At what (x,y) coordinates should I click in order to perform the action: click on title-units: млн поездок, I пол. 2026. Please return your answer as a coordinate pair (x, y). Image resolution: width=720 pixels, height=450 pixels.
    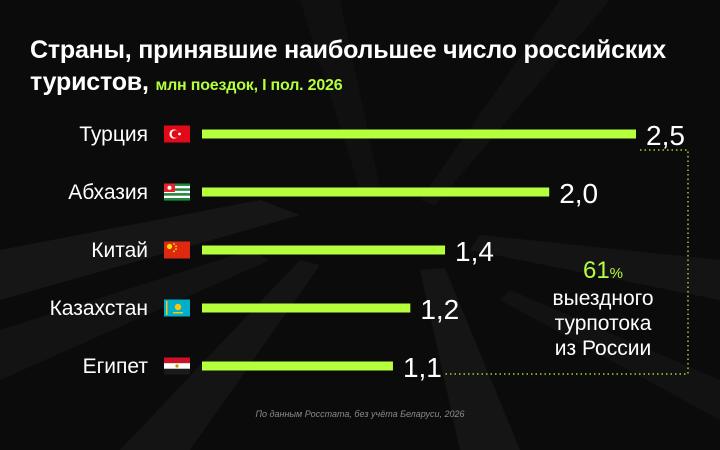
    Looking at the image, I should click on (249, 85).